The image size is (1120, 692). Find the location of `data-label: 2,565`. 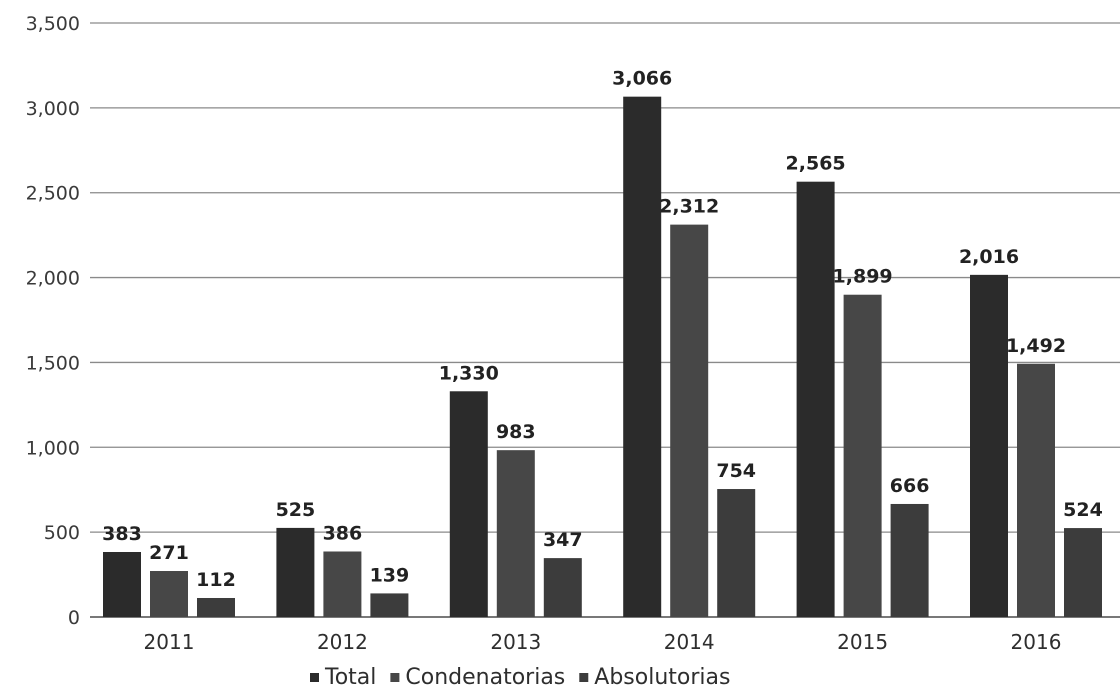

data-label: 2,565 is located at coordinates (816, 164).